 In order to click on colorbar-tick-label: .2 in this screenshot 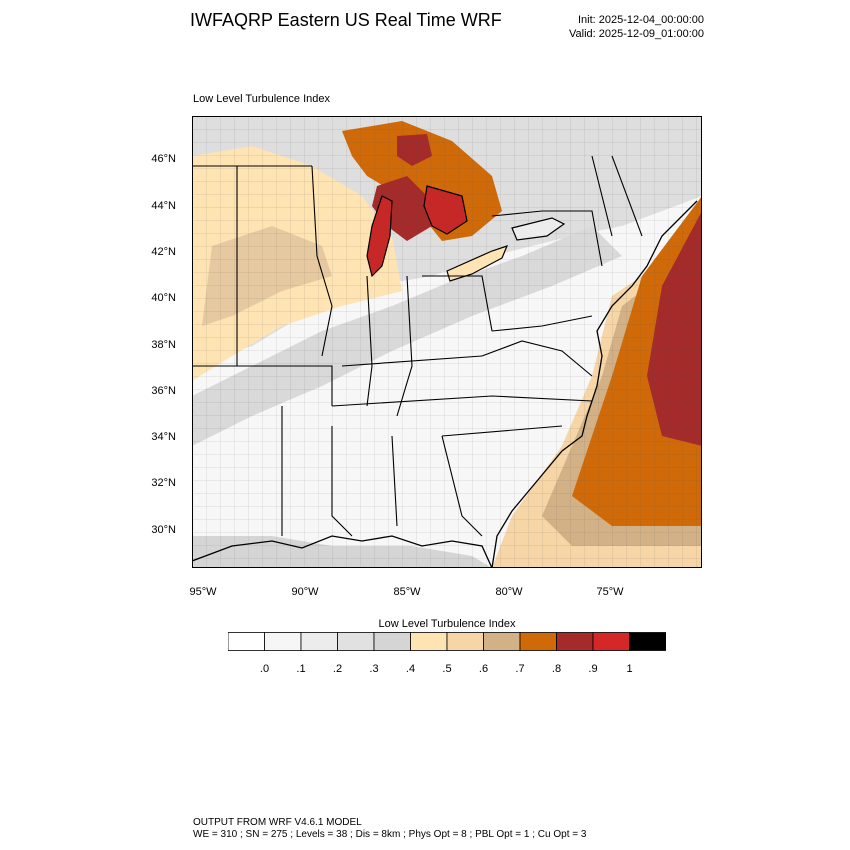, I will do `click(337, 669)`.